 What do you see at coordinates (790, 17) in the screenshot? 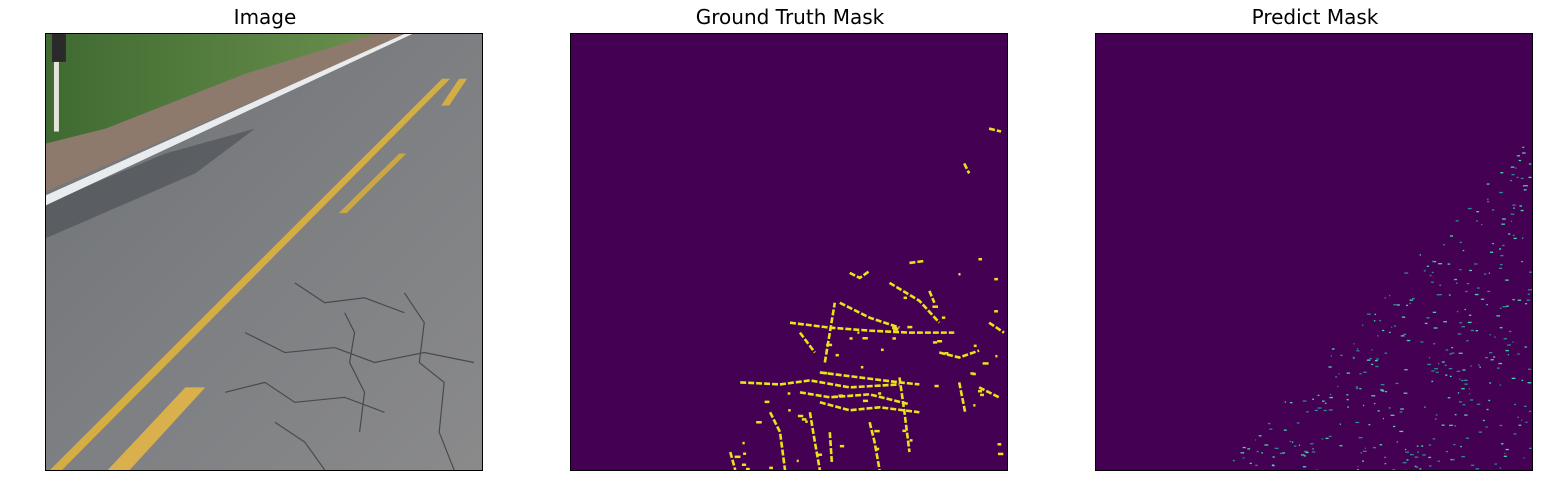
I see `ground-truth-title: Ground Truth Mask` at bounding box center [790, 17].